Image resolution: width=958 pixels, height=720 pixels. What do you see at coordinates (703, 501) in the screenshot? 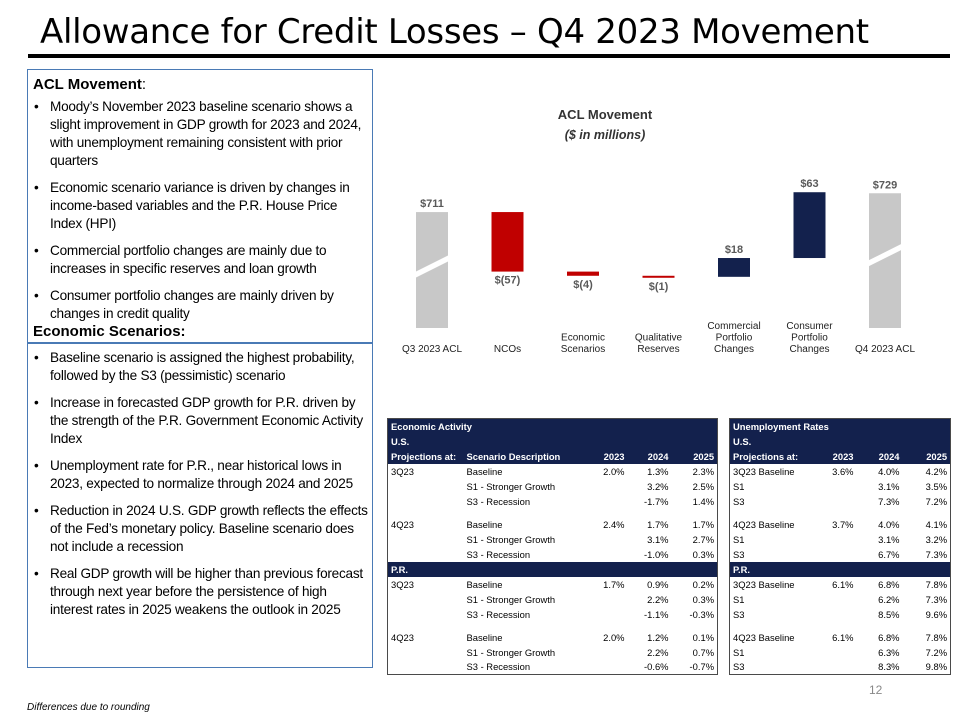
I see `table-cell: 1.4%` at bounding box center [703, 501].